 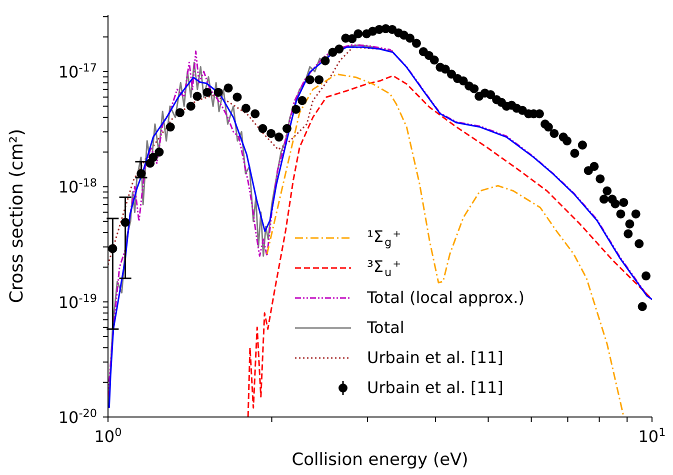 I want to click on legend-label: ¹Σ$_{g}$⁺, so click(x=384, y=238).